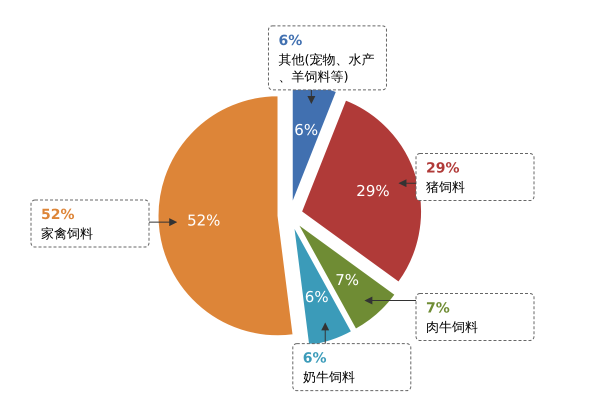 This screenshot has width=600, height=417. What do you see at coordinates (203, 220) in the screenshot?
I see `data-label: 52%` at bounding box center [203, 220].